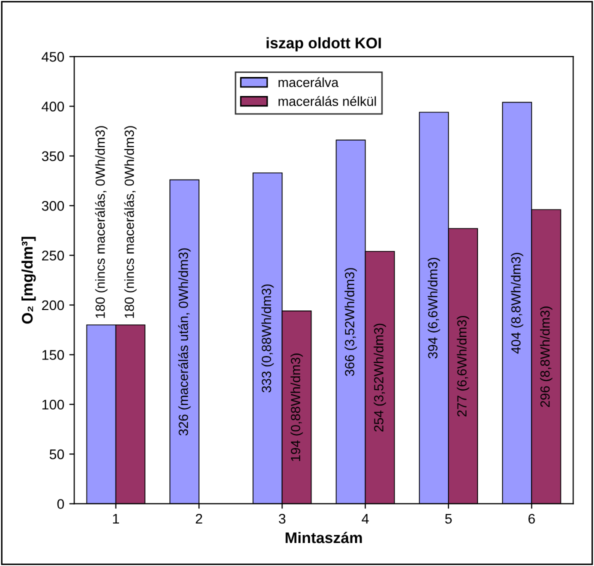 Image resolution: width=594 pixels, height=566 pixels. Describe the element at coordinates (517, 303) in the screenshot. I see `data-label: 404 (8,8Wh/dm3)` at that location.